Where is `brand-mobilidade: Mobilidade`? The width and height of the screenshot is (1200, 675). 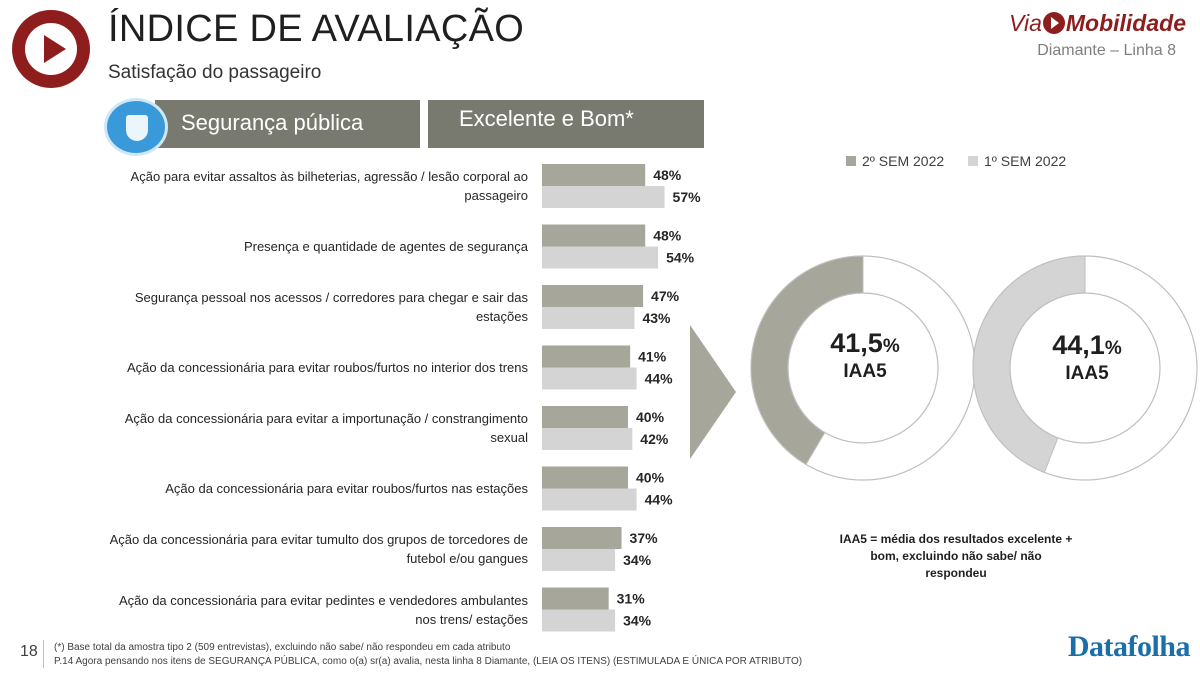 brand-mobilidade: Mobilidade is located at coordinates (1125, 23).